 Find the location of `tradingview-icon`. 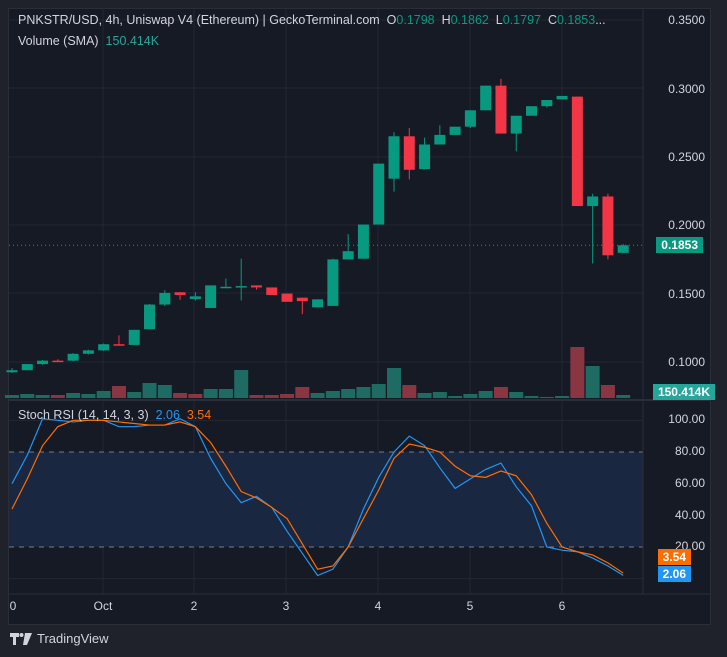

tradingview-icon is located at coordinates (21, 638).